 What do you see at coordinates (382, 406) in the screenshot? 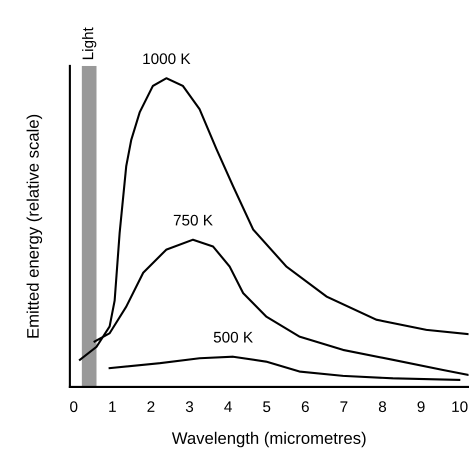
I see `x-tick-label: 8` at bounding box center [382, 406].